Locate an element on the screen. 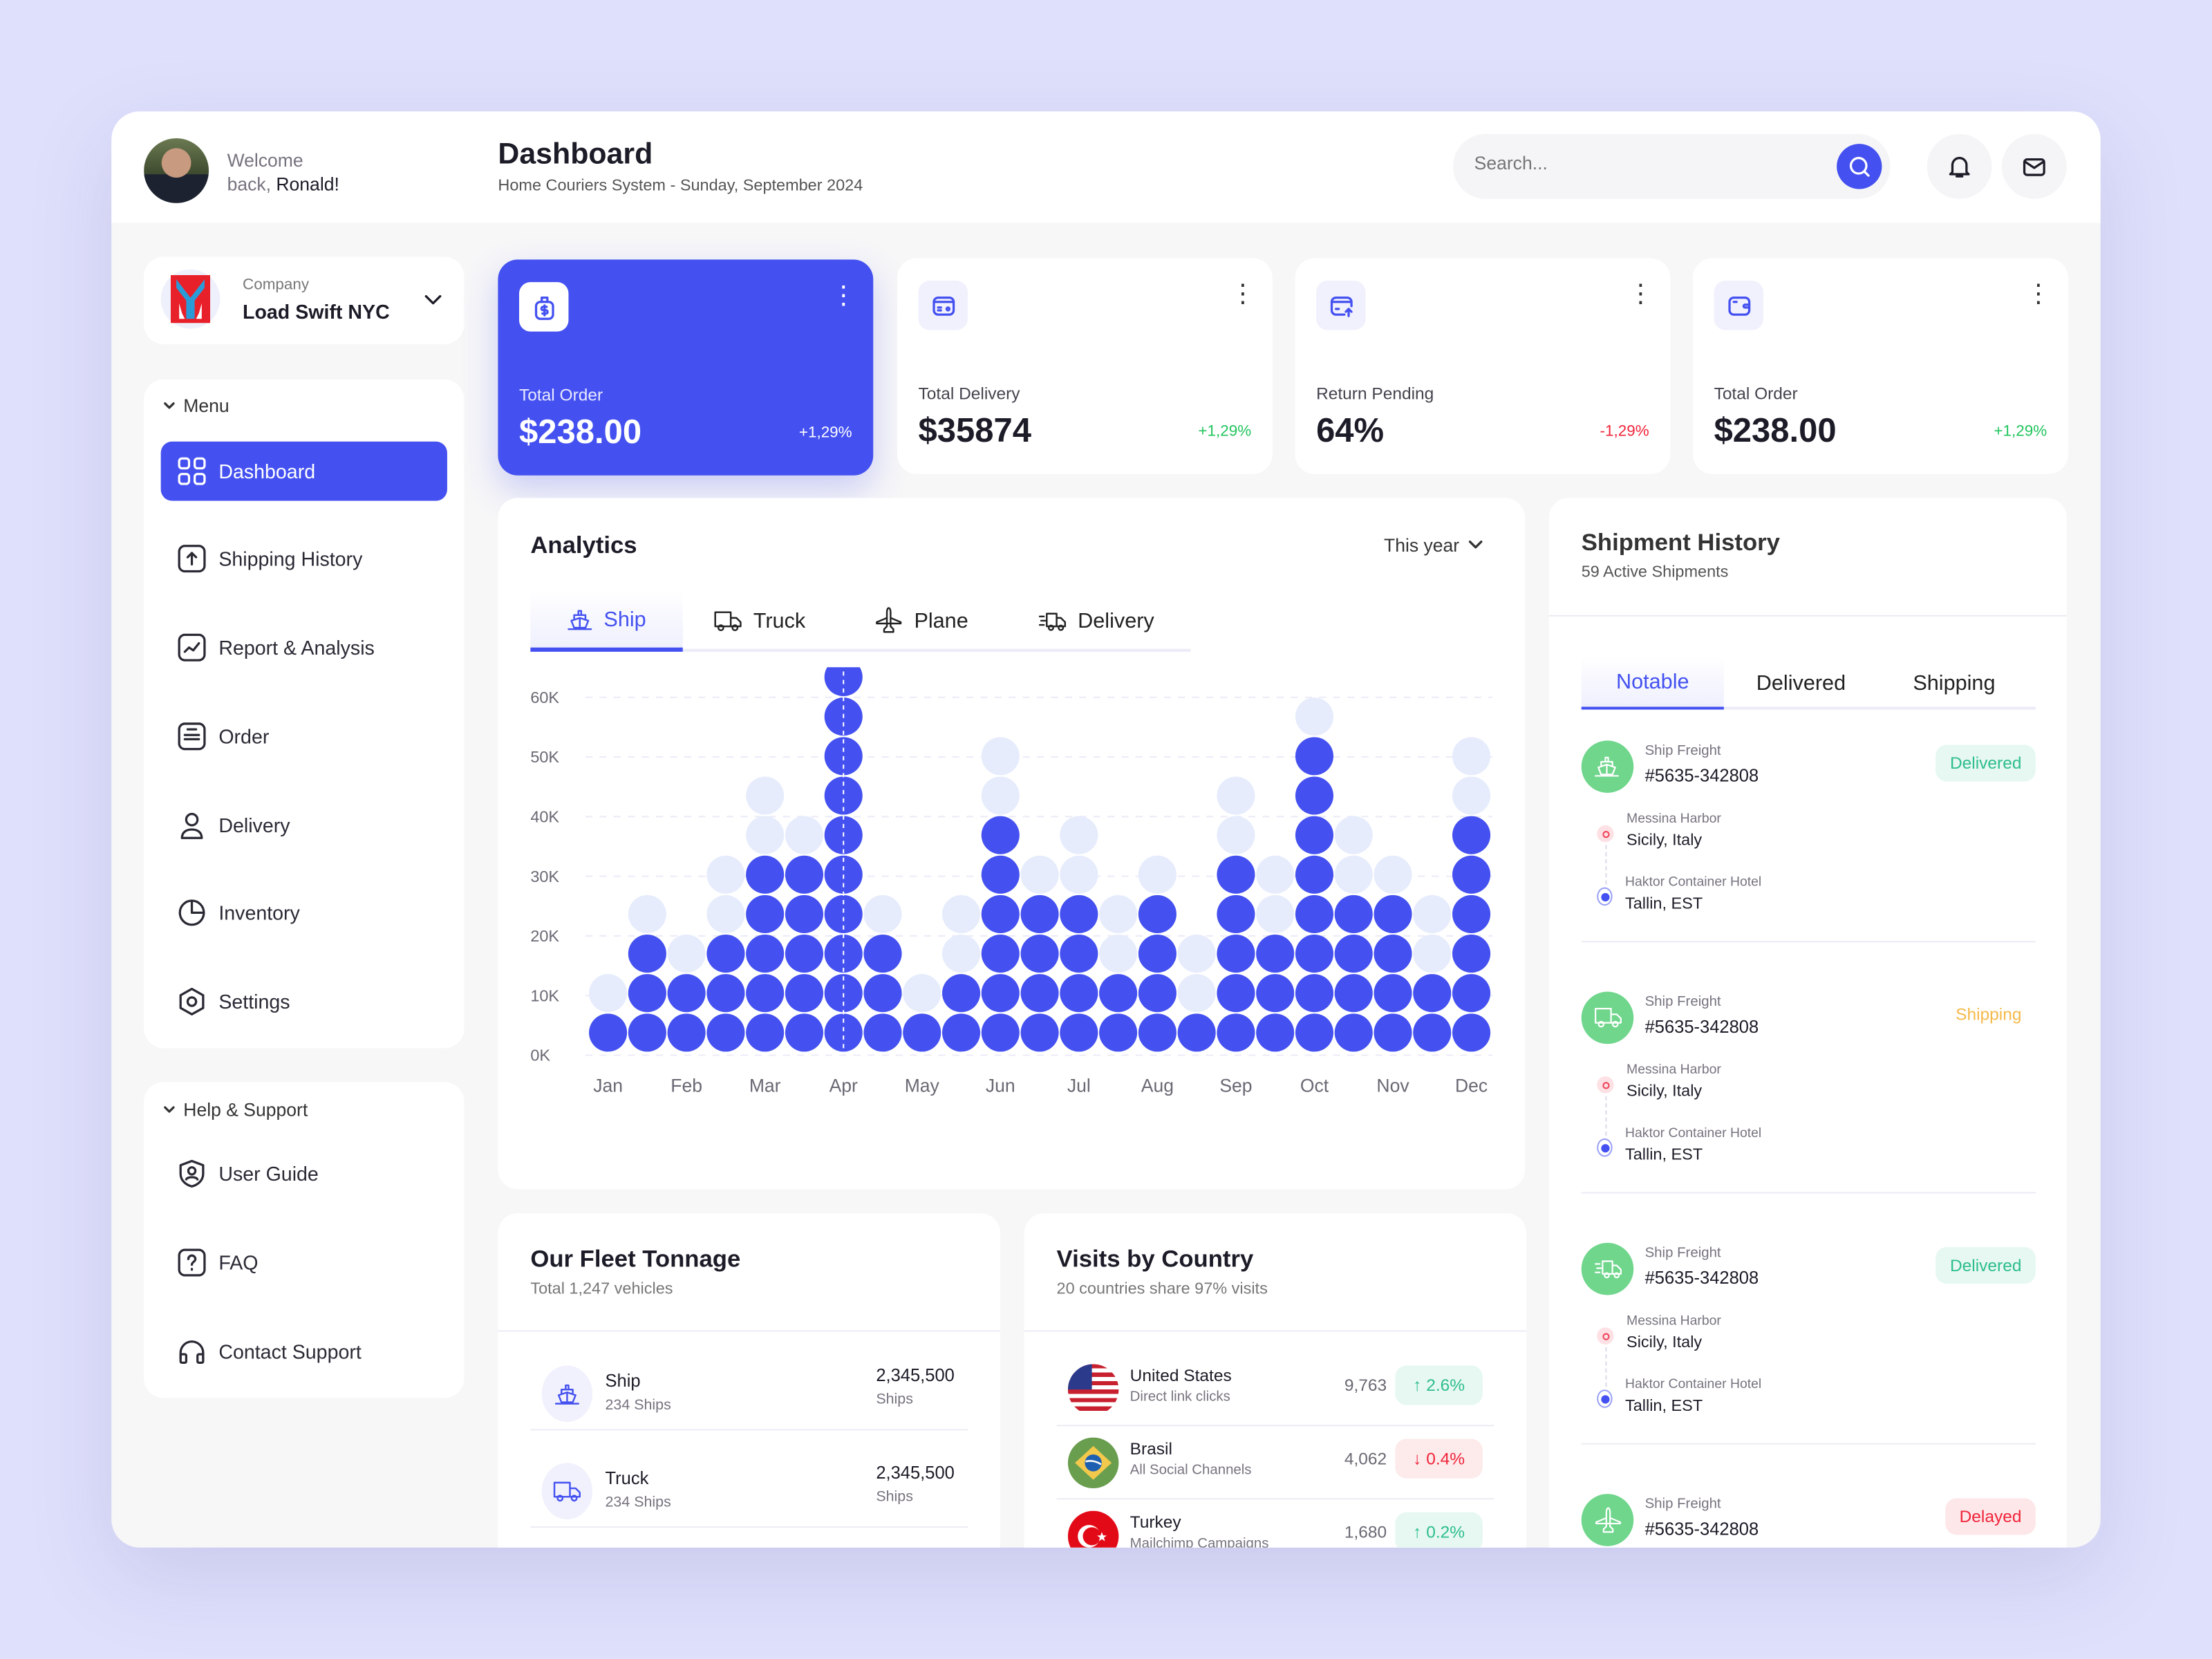 The image size is (2212, 1659). settings-icon is located at coordinates (192, 1001).